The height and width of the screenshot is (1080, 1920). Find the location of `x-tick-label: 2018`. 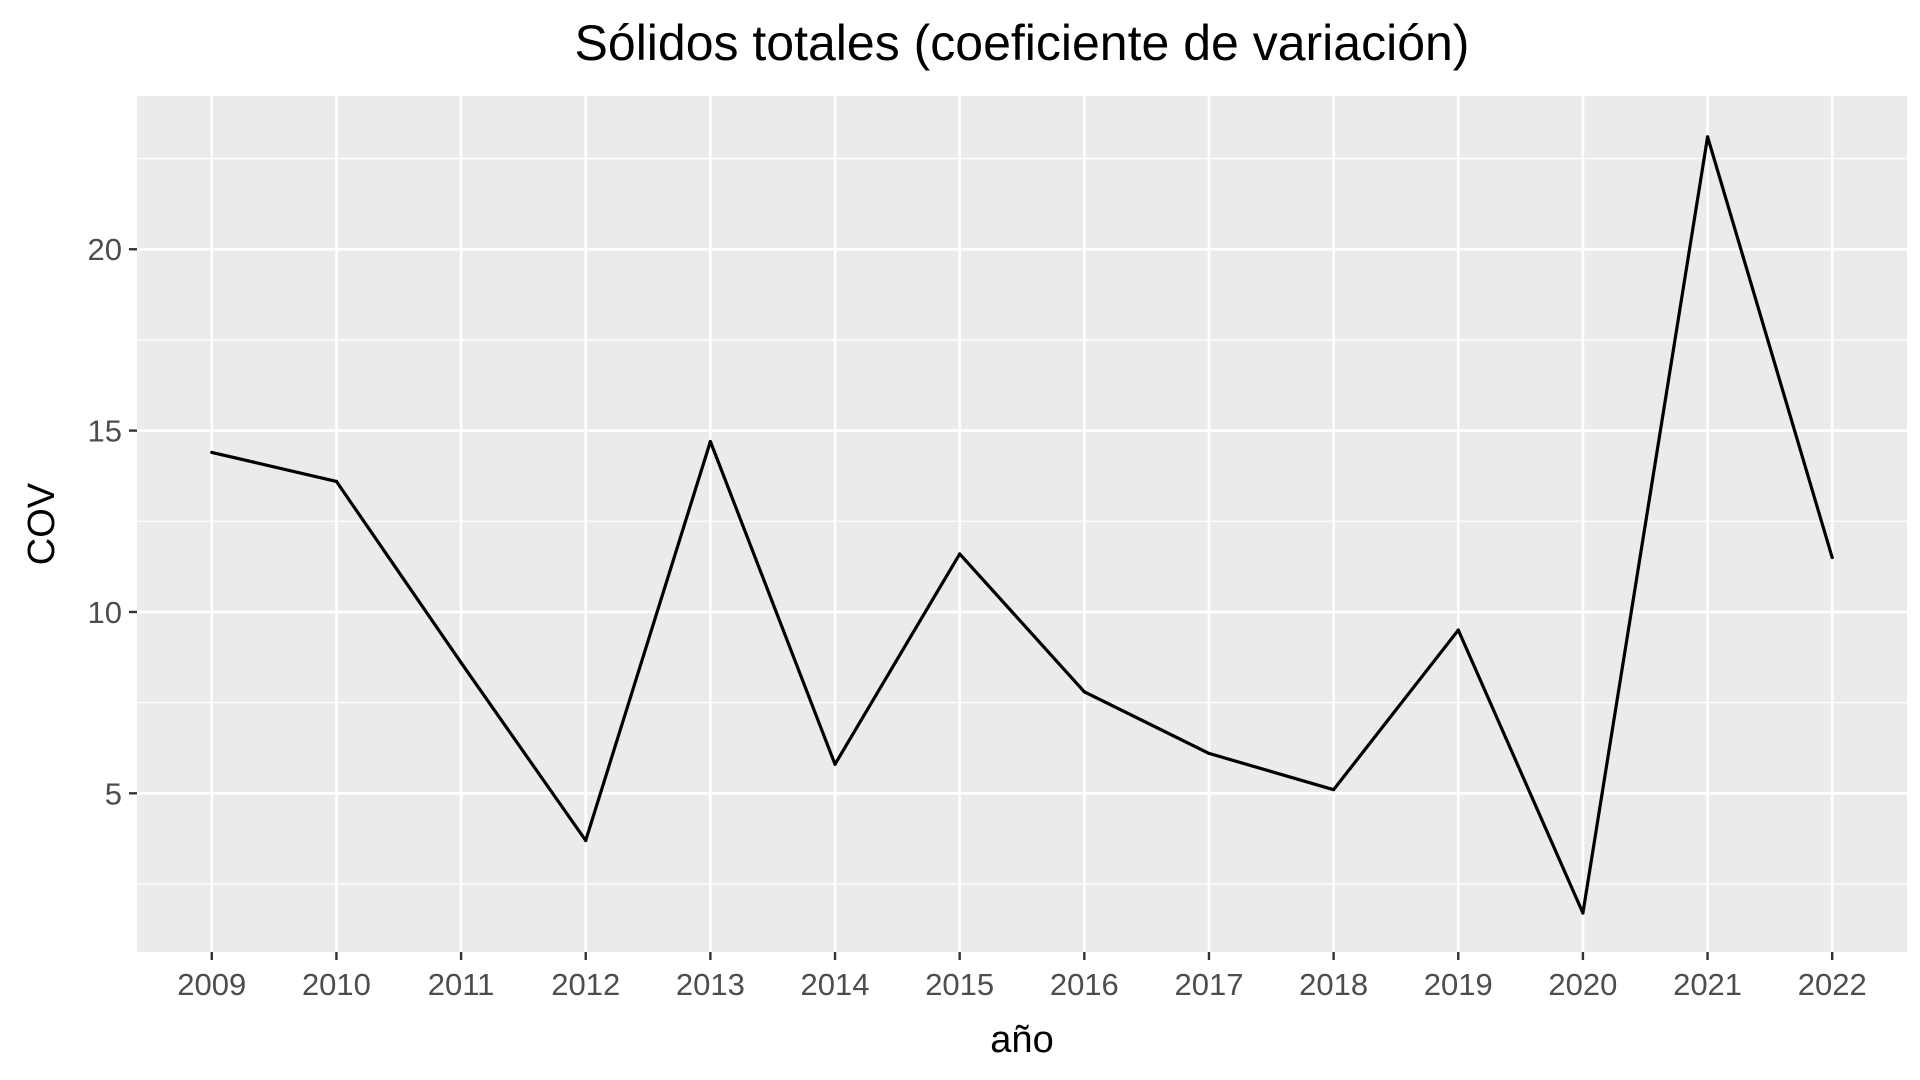

x-tick-label: 2018 is located at coordinates (1333, 984).